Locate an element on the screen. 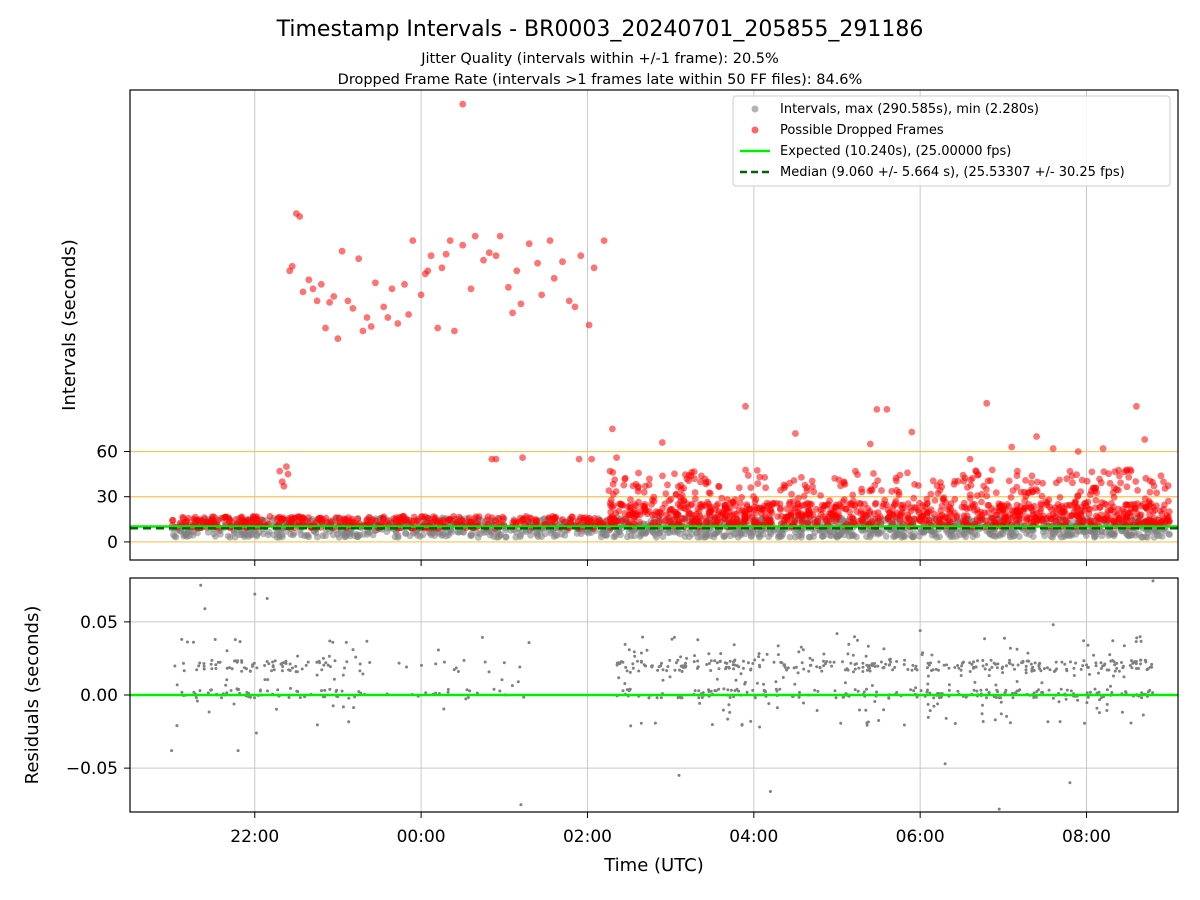 This screenshot has width=1200, height=900. x-axis-label: Time (UTC) is located at coordinates (653, 865).